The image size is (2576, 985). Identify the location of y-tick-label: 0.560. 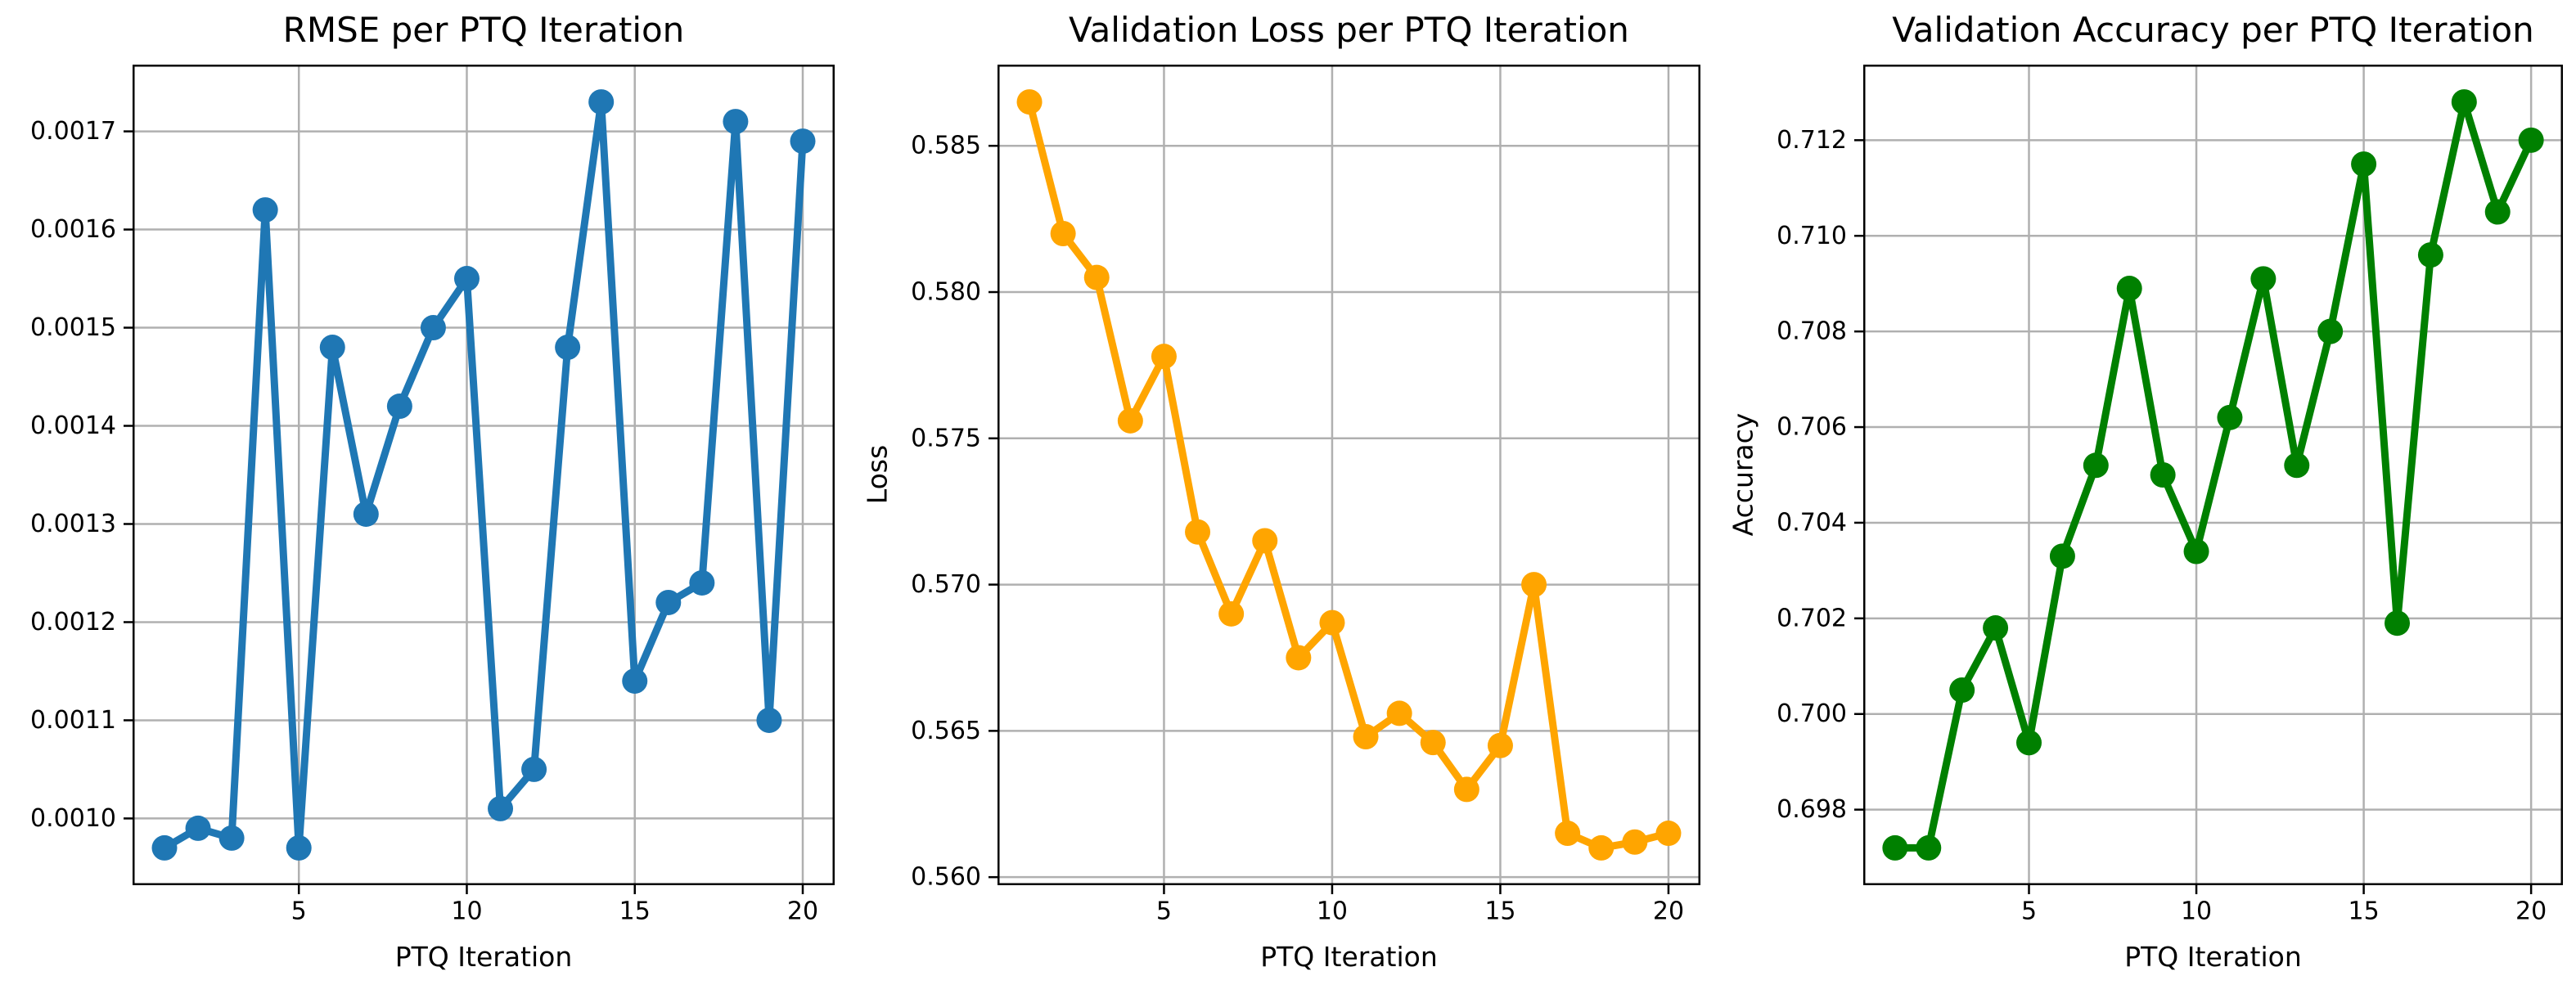
(946, 877).